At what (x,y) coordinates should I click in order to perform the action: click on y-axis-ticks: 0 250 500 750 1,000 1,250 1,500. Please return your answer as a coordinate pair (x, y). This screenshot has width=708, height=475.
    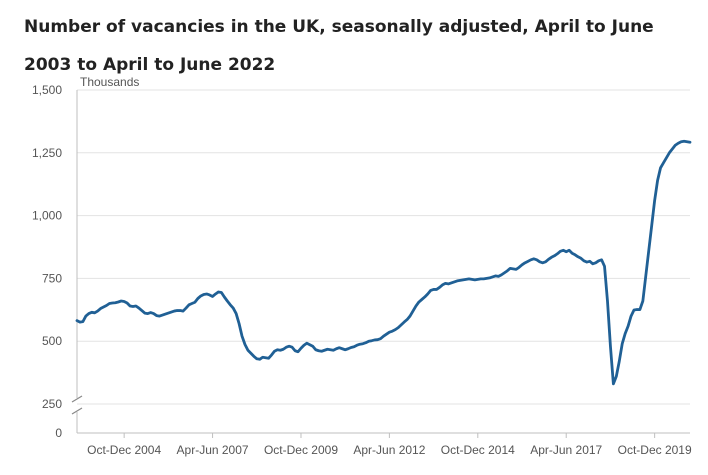
    Looking at the image, I should click on (47, 261).